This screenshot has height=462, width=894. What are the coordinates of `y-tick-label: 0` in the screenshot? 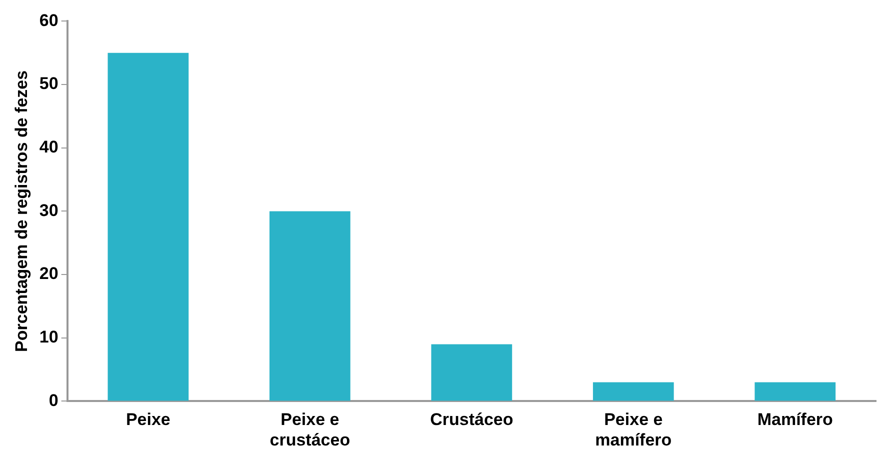 It's located at (53, 400).